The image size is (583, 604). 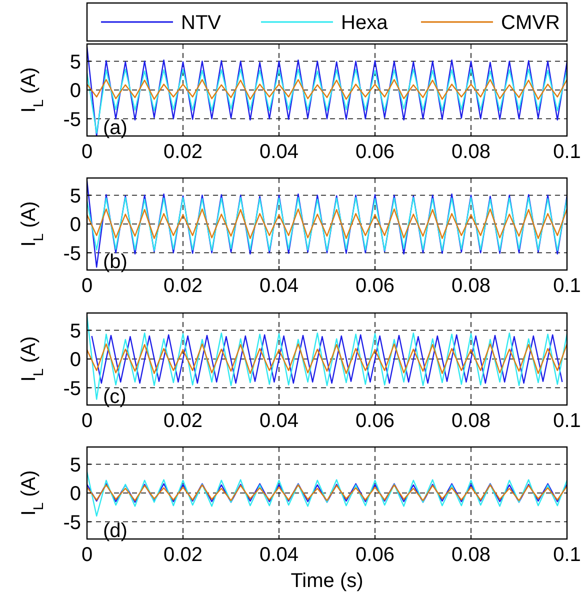 What do you see at coordinates (327, 581) in the screenshot?
I see `x-axis-title: Time (s)` at bounding box center [327, 581].